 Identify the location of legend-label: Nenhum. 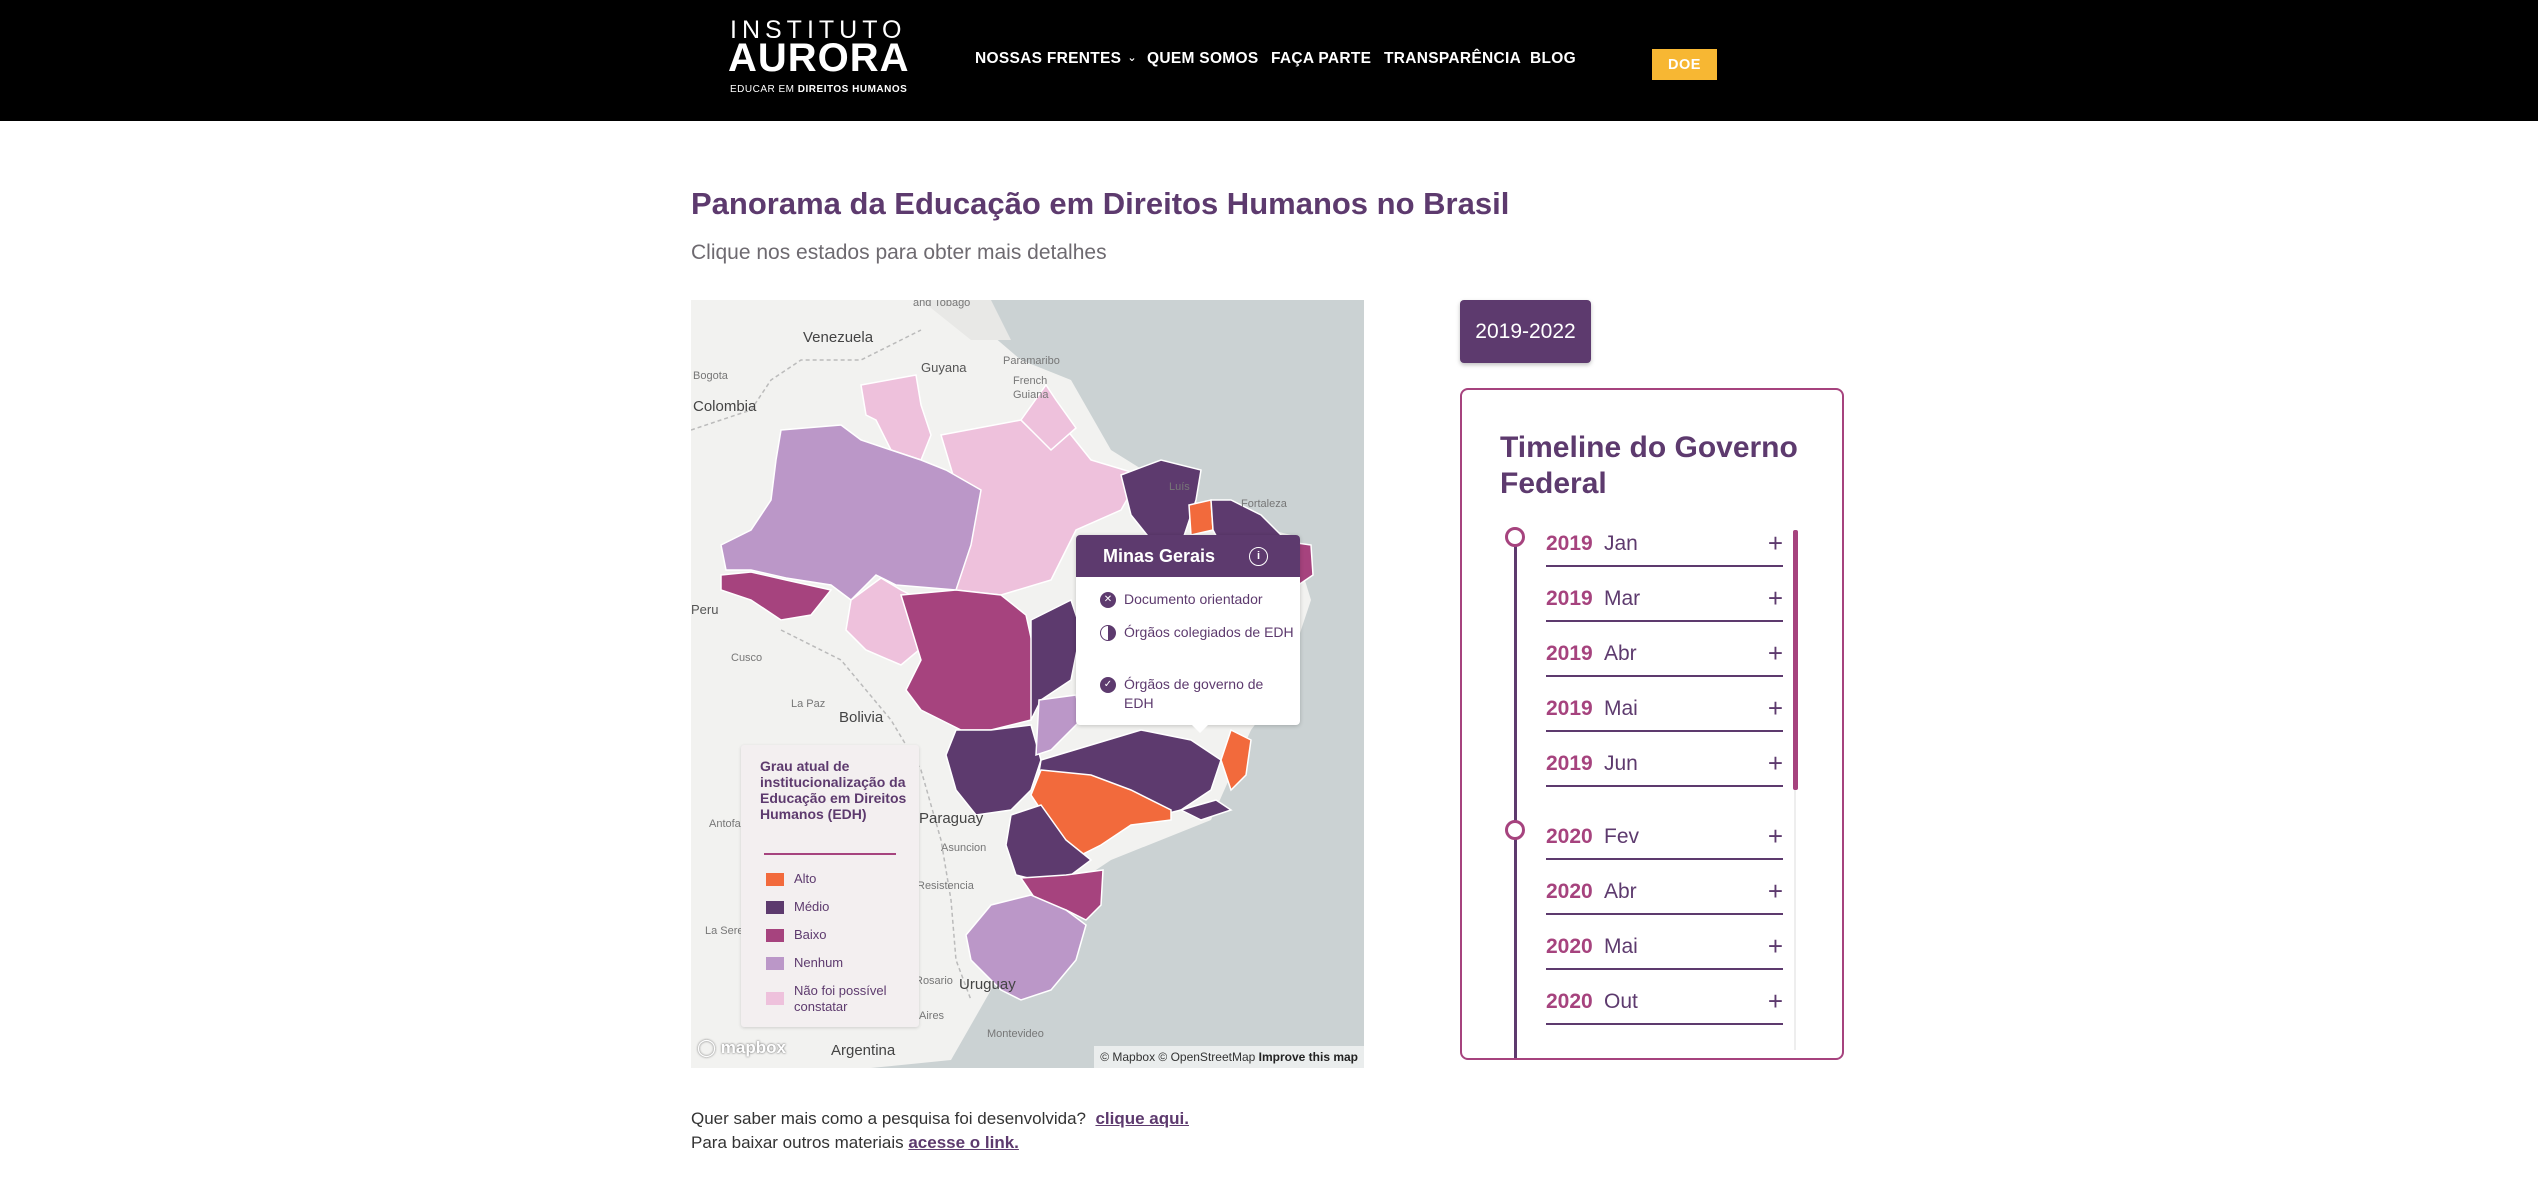
(819, 962).